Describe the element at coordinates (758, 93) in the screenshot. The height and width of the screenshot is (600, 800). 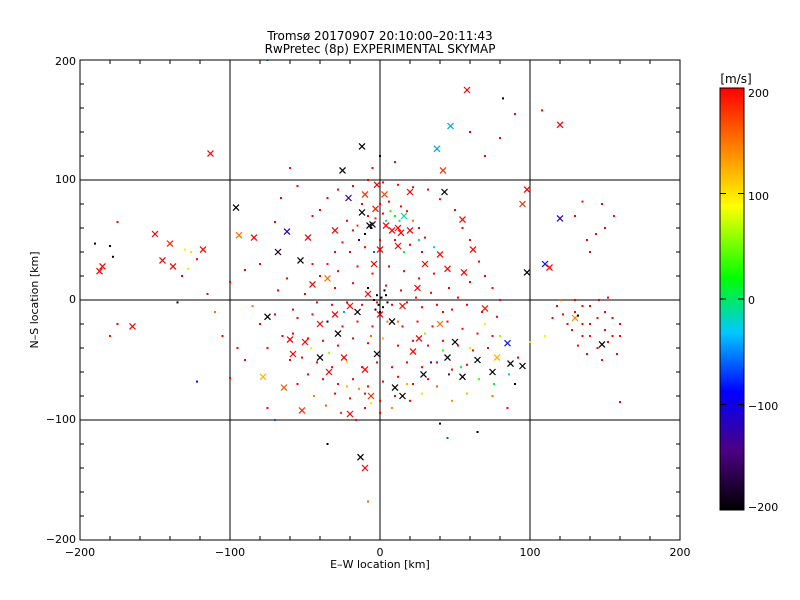
I see `colorbar-tick-label: 200` at that location.